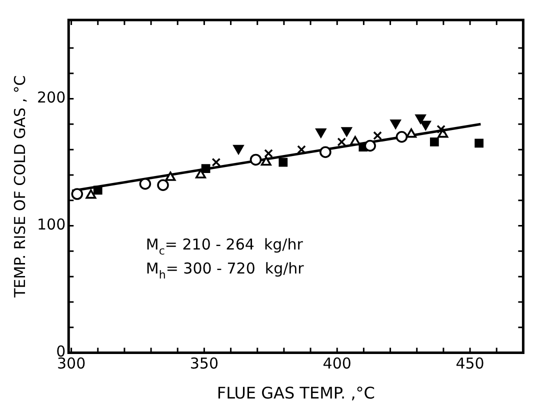 The image size is (538, 416). I want to click on x-tick-label: 400, so click(337, 363).